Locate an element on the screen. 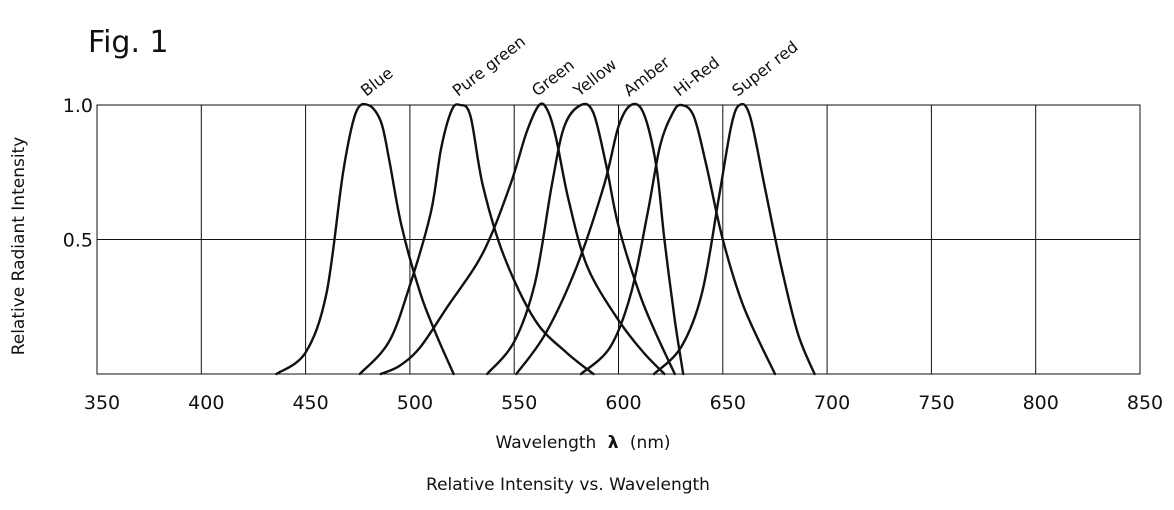 This screenshot has height=510, width=1174. series-label-blue: Blue is located at coordinates (377, 81).